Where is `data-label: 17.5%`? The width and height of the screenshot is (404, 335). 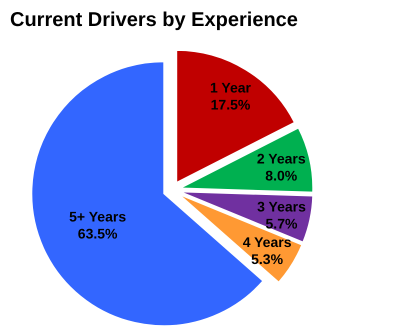 data-label: 17.5% is located at coordinates (230, 104).